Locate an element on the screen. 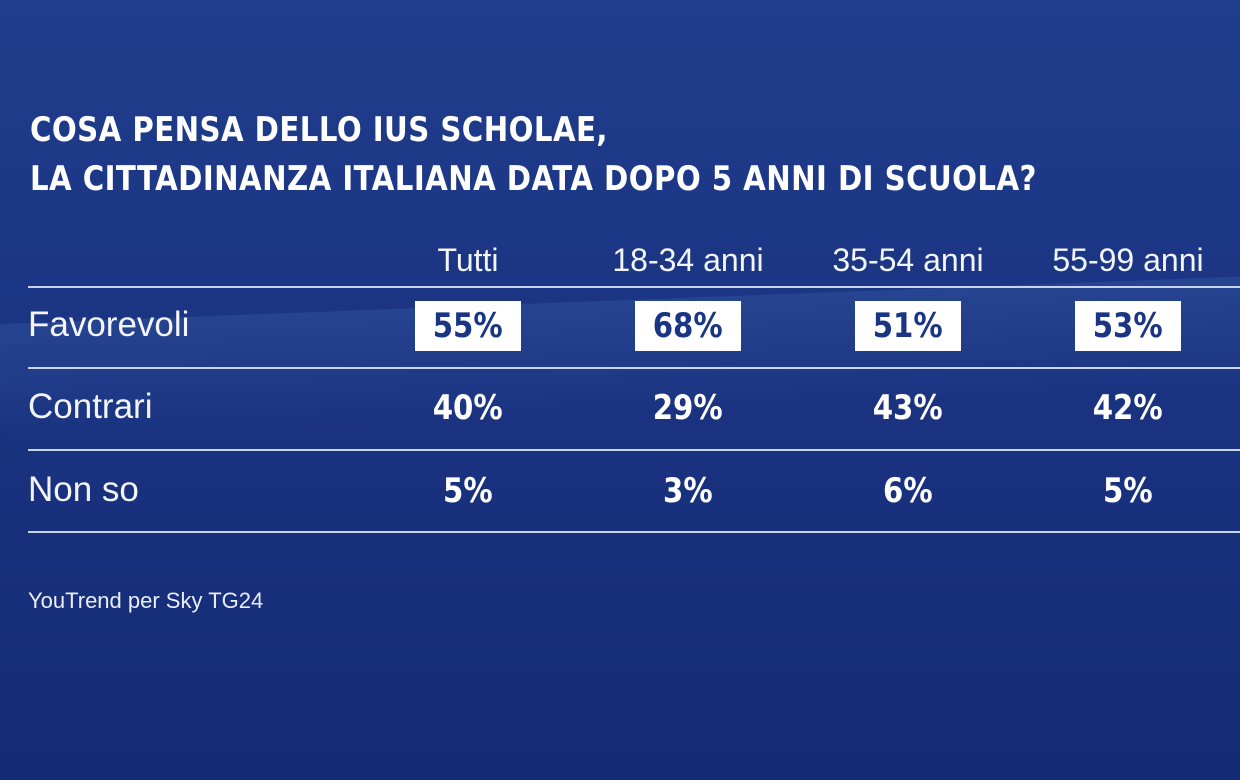  highlight-box: 68% is located at coordinates (688, 326).